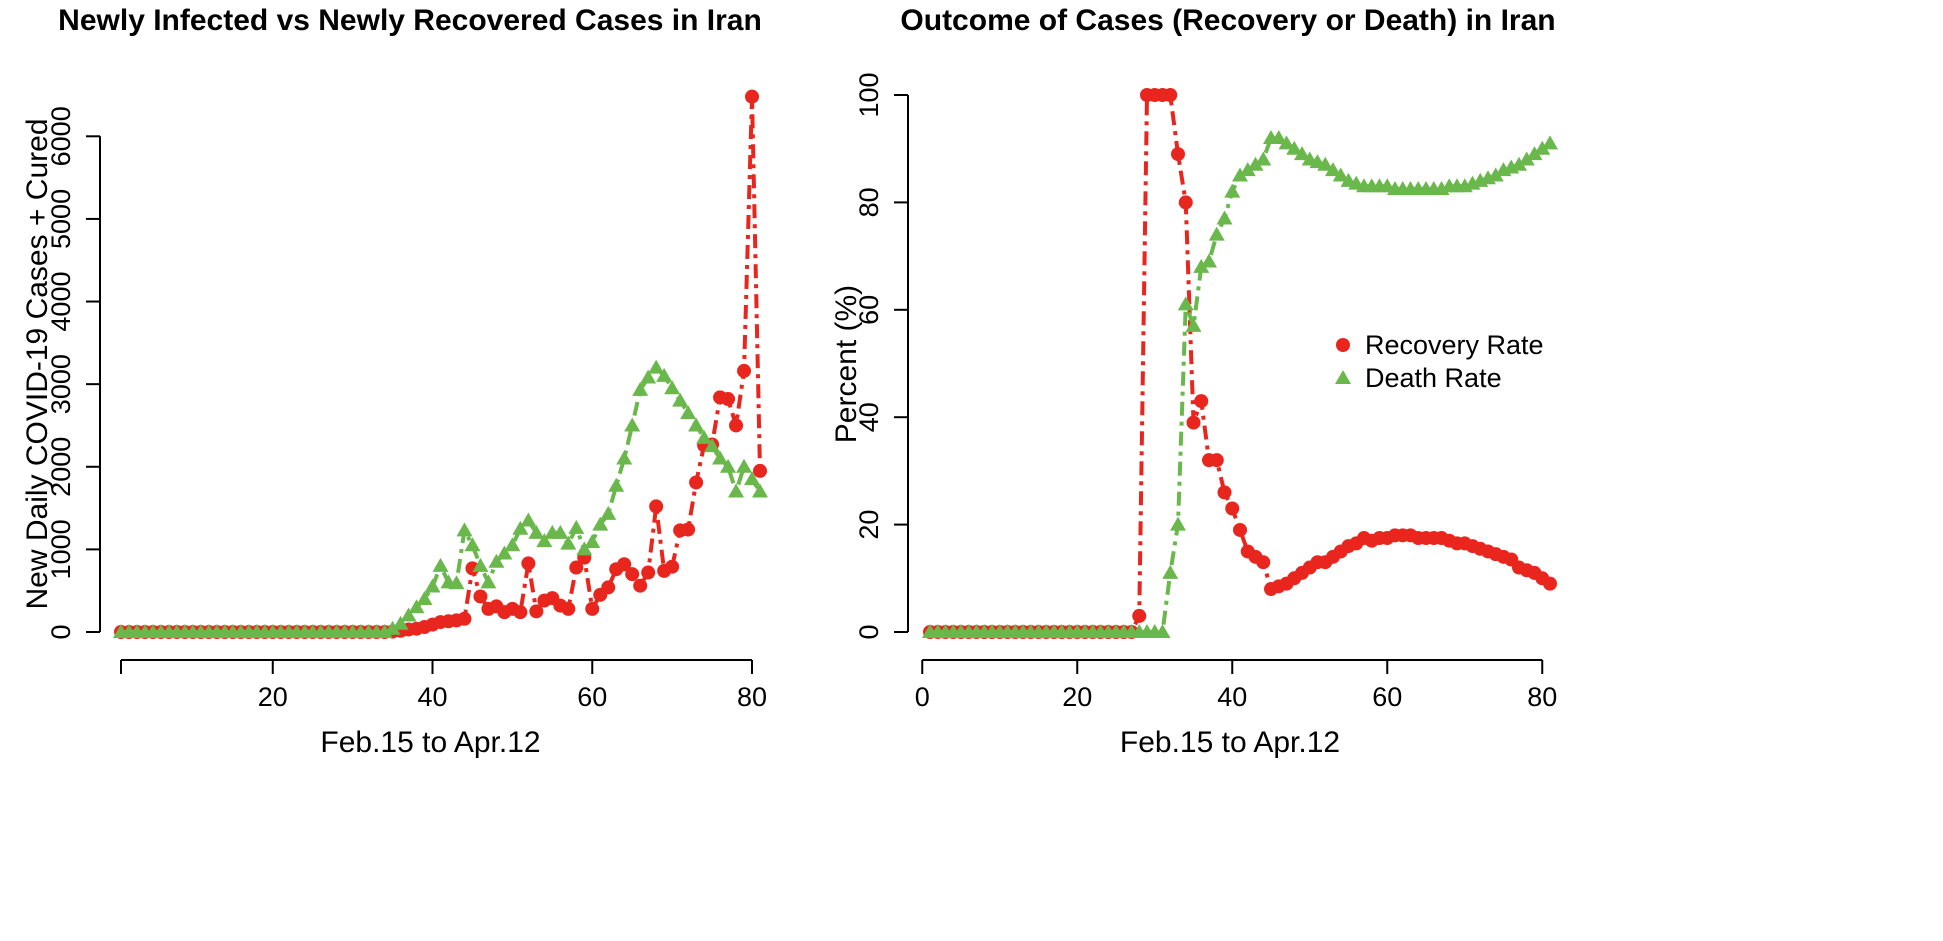 This screenshot has height=941, width=1943. I want to click on y-tick-label: 100, so click(869, 94).